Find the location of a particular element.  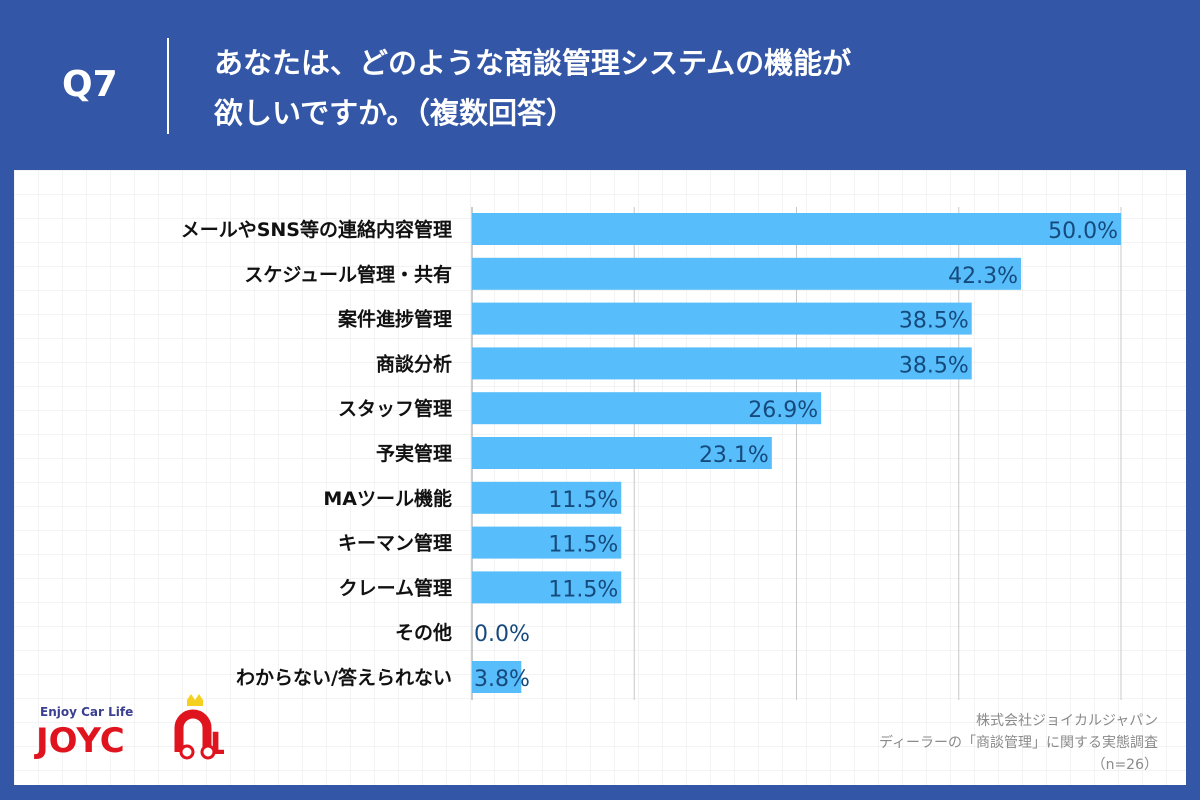

question-number: Q7 is located at coordinates (90, 84).